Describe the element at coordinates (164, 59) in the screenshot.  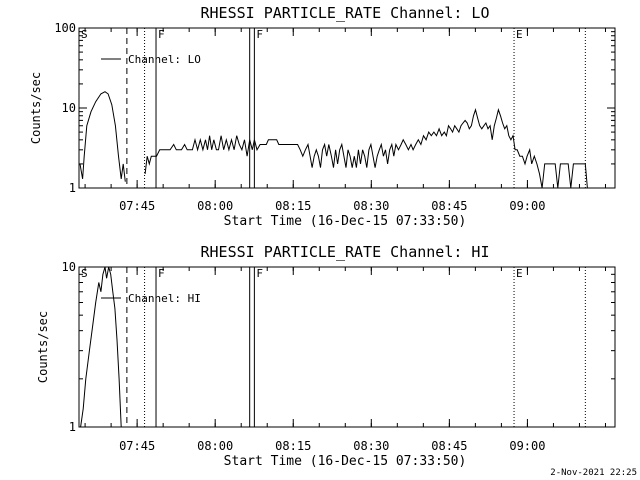
I see `legend-label: Channel: LO` at that location.